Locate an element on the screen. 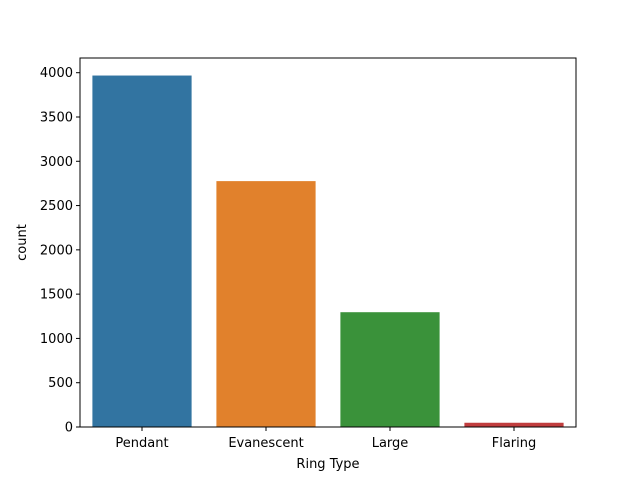 This screenshot has height=480, width=640. y-tick-label: 4000 is located at coordinates (56, 73).